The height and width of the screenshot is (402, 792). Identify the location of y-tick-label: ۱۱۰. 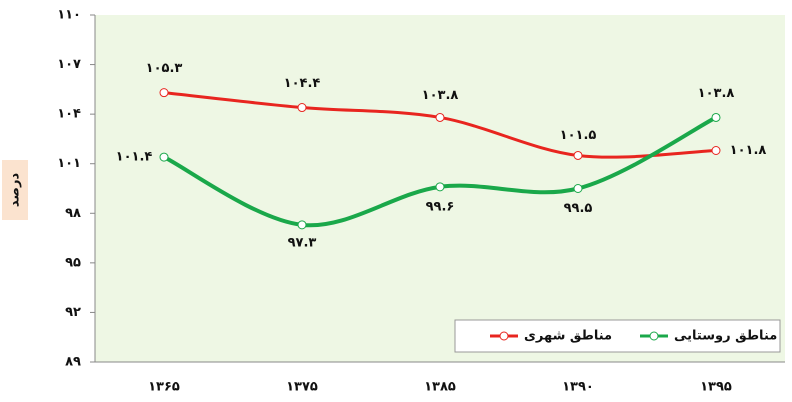
(69, 15).